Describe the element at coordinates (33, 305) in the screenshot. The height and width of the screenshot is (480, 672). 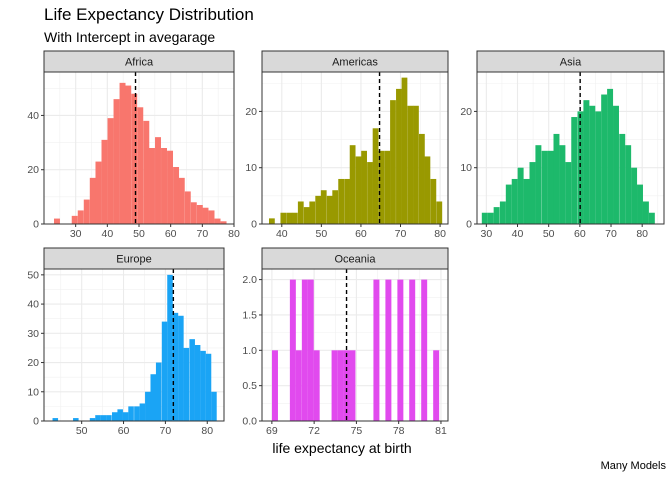
I see `y-tick-label: 40` at that location.